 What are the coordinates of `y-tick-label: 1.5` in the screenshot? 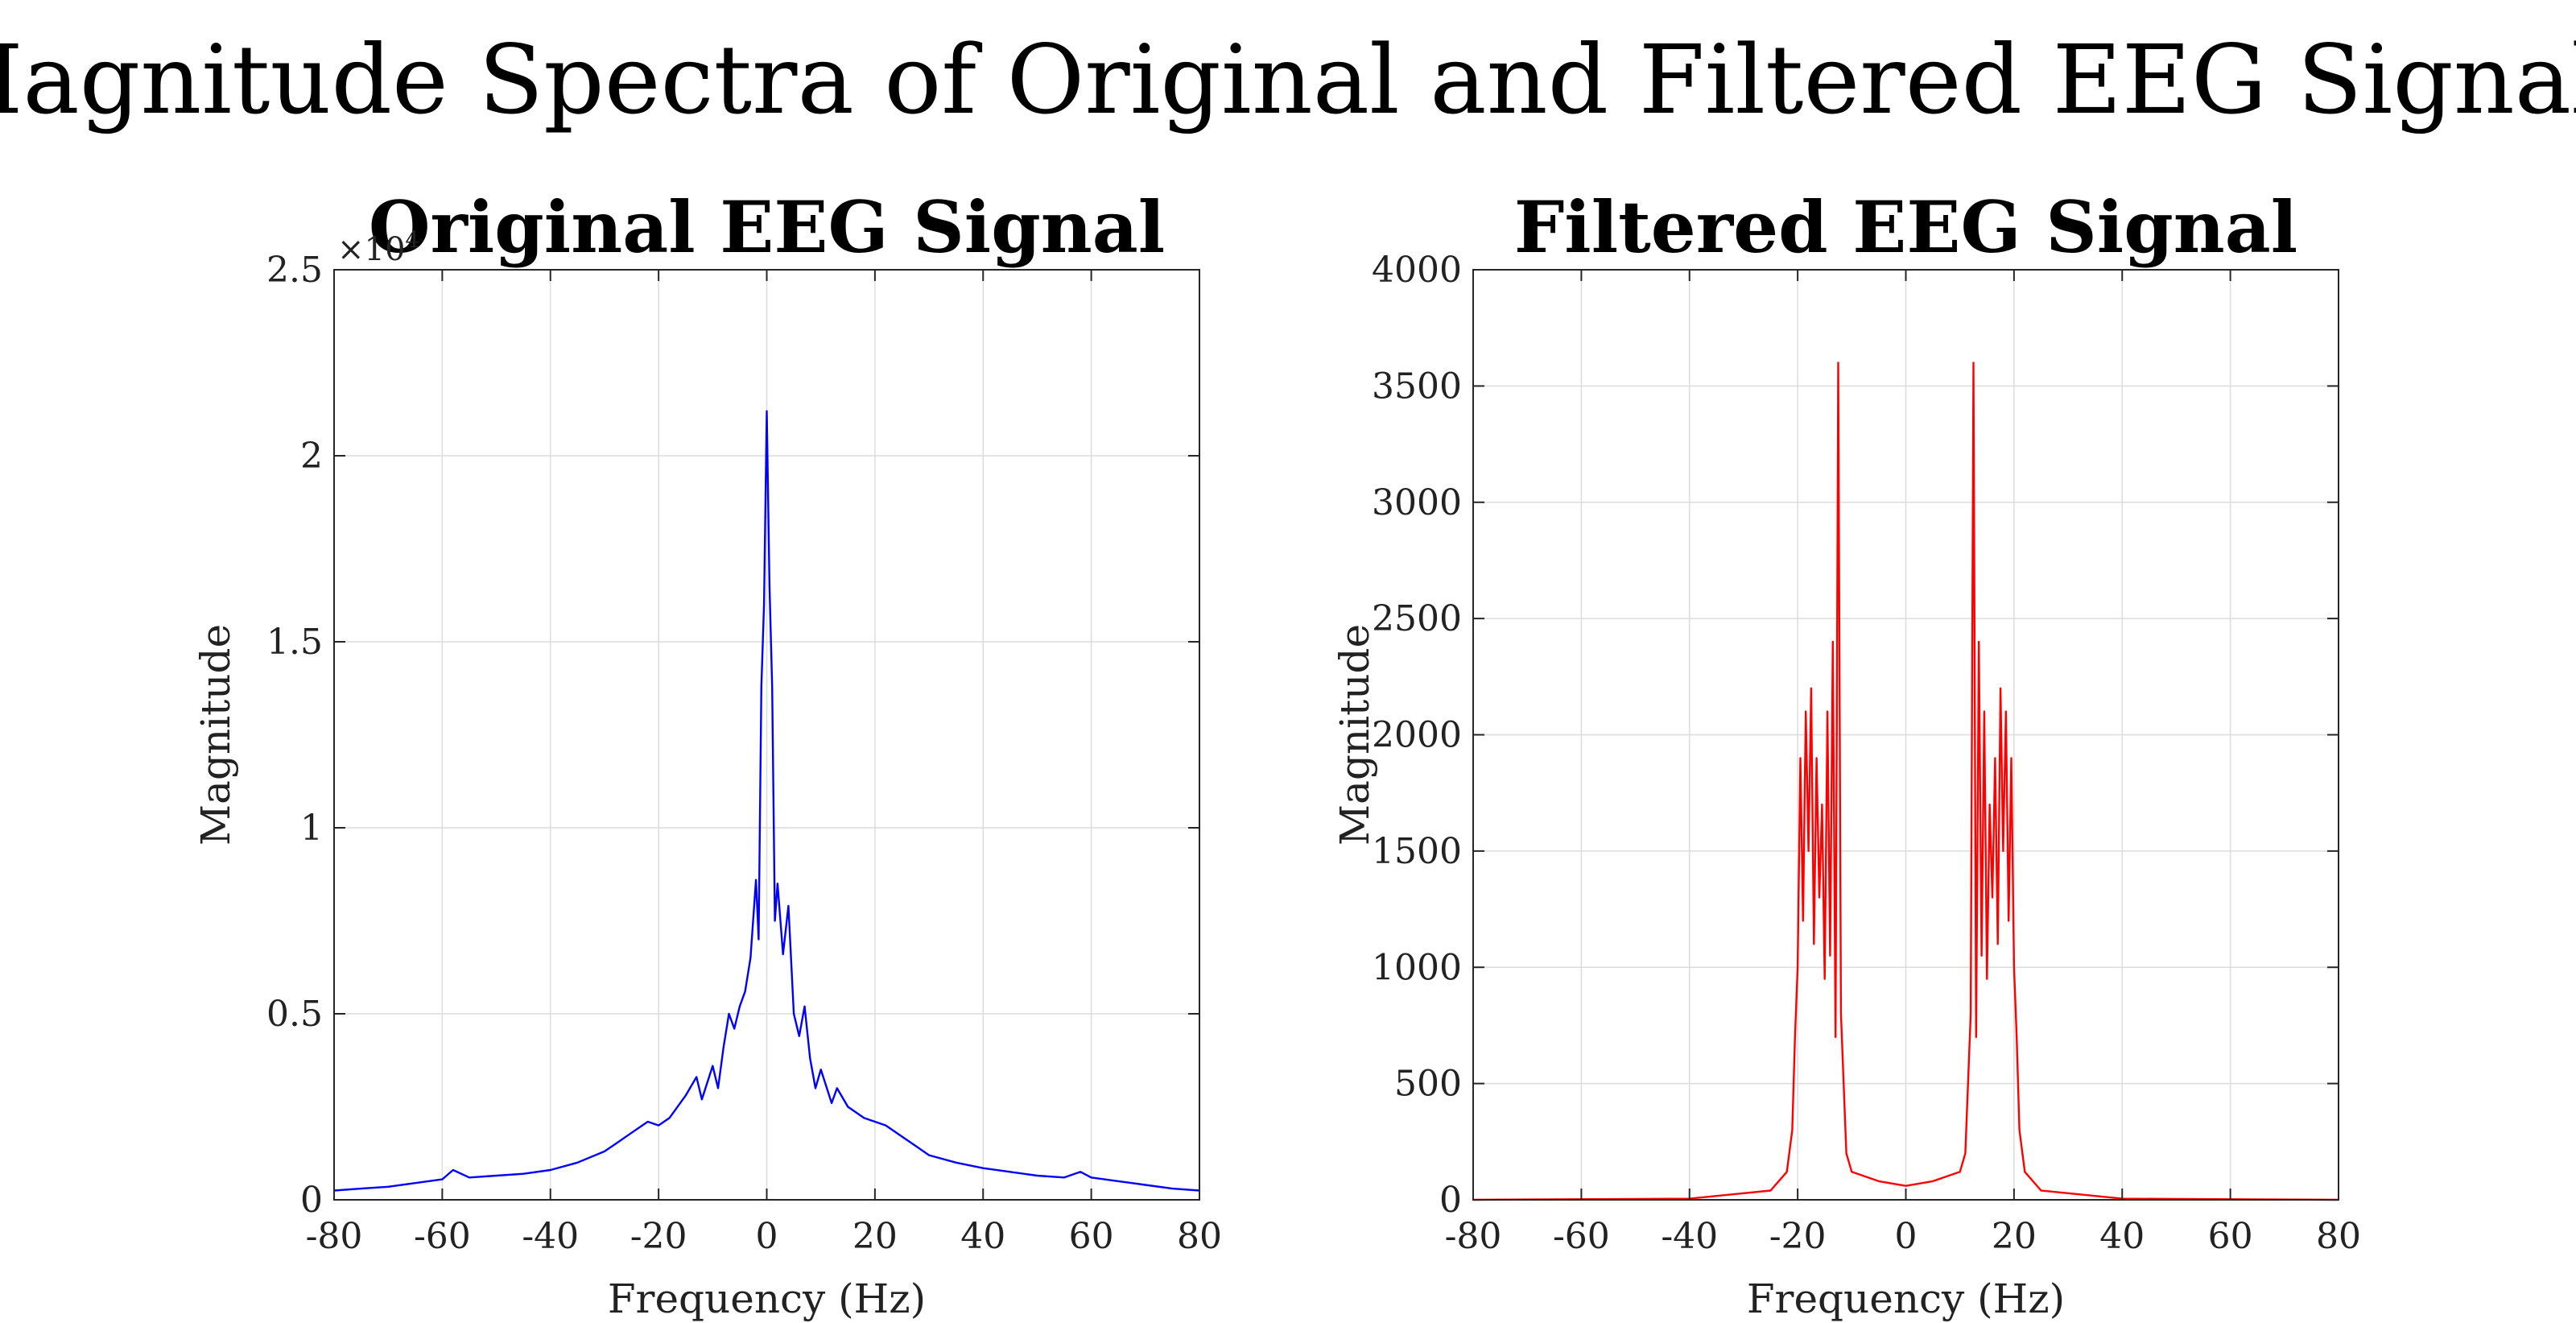 It's located at (294, 642).